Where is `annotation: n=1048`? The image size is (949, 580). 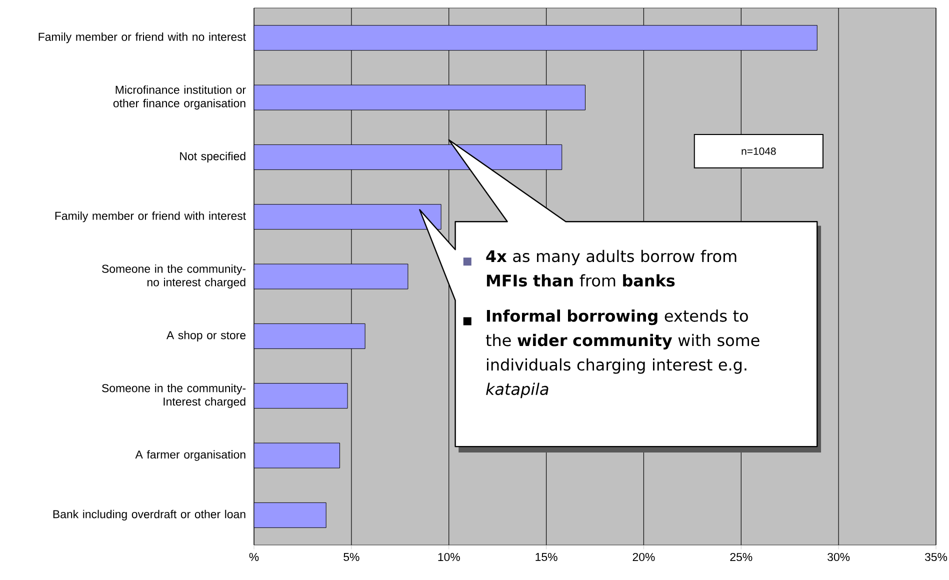
annotation: n=1048 is located at coordinates (759, 151).